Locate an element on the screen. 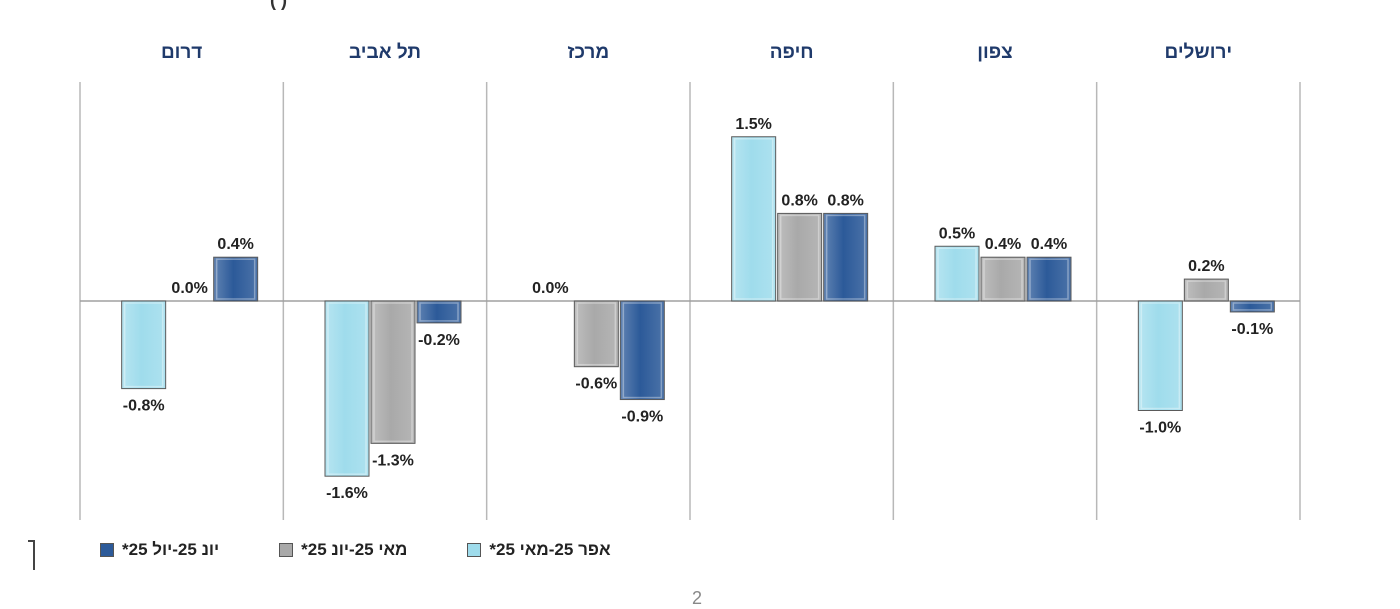  region-title-4: תל אביב is located at coordinates (385, 52).